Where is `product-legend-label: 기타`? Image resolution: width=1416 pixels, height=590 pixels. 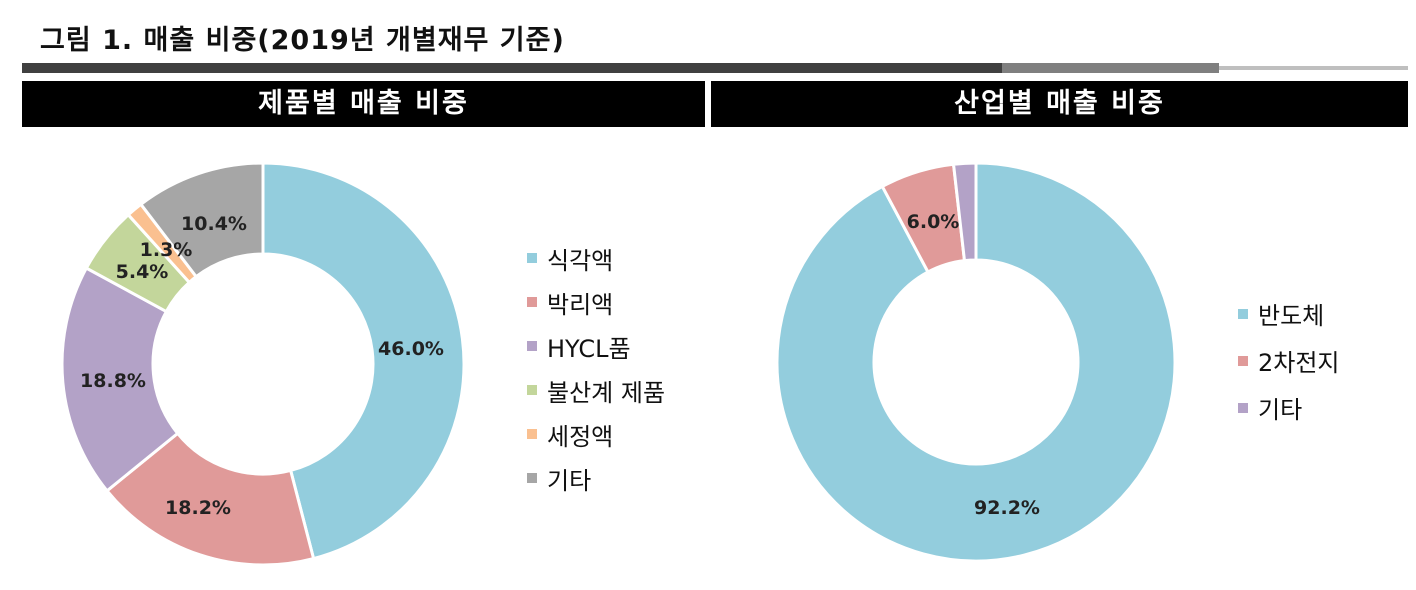
product-legend-label: 기타 is located at coordinates (569, 480).